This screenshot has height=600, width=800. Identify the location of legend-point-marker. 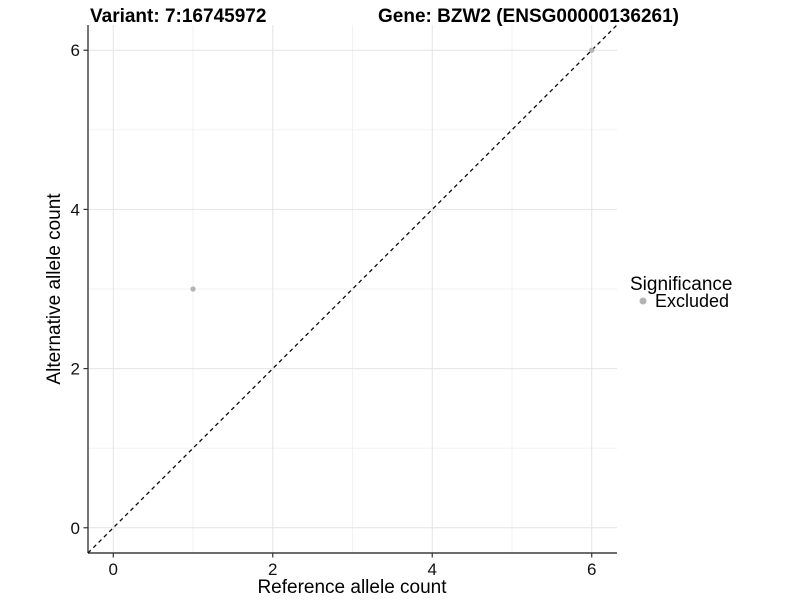
(643, 301).